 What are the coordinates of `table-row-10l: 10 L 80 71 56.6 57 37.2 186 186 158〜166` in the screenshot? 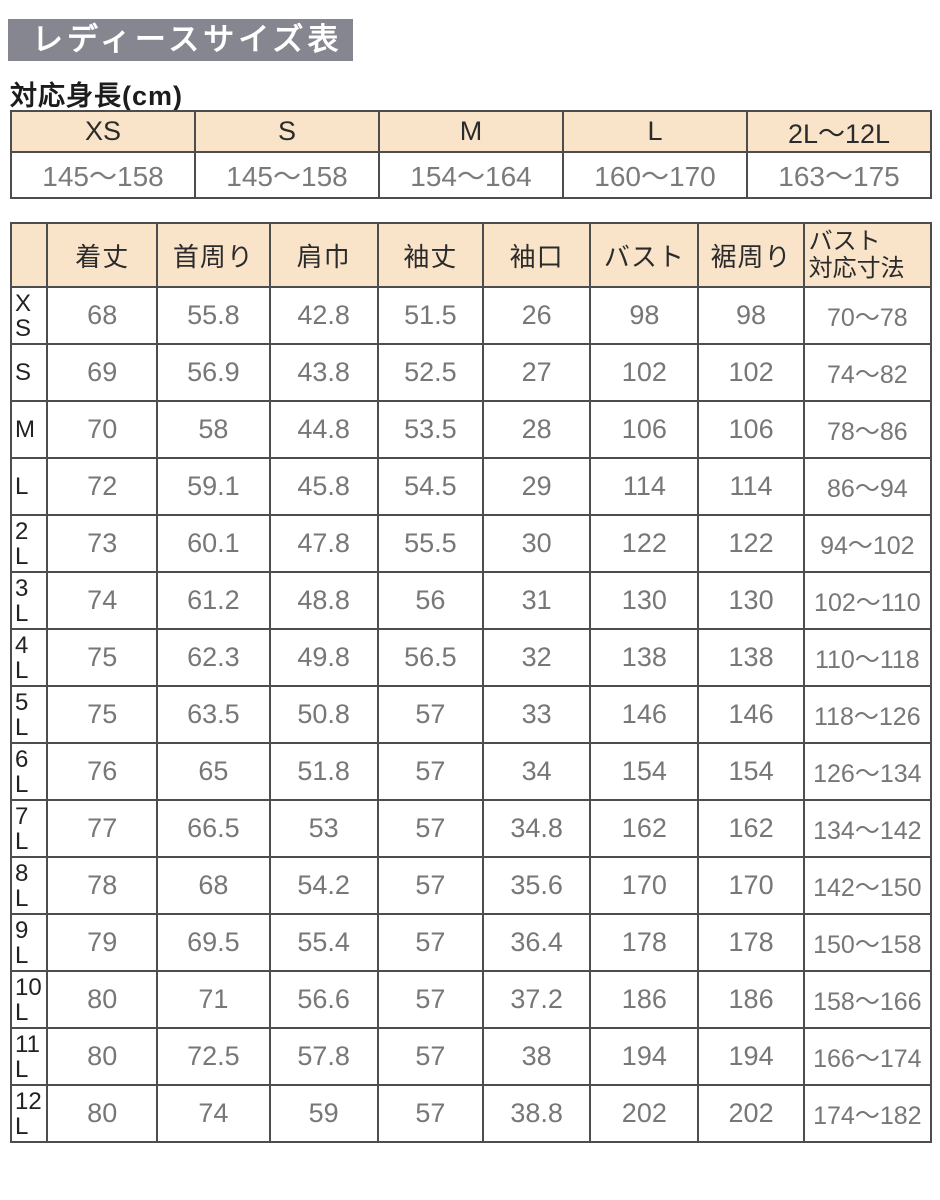 It's located at (471, 999).